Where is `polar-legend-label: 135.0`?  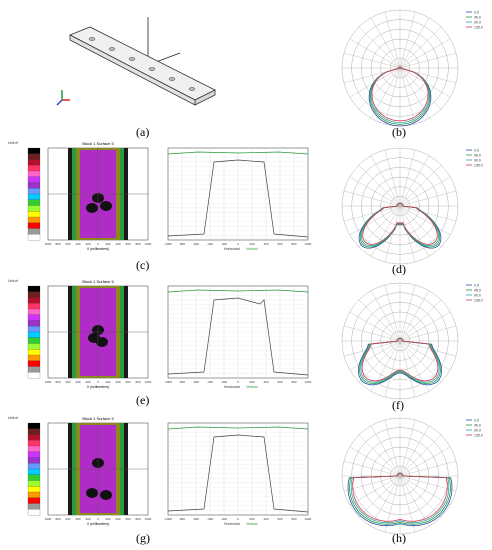
polar-legend-label: 135.0 is located at coordinates (478, 166).